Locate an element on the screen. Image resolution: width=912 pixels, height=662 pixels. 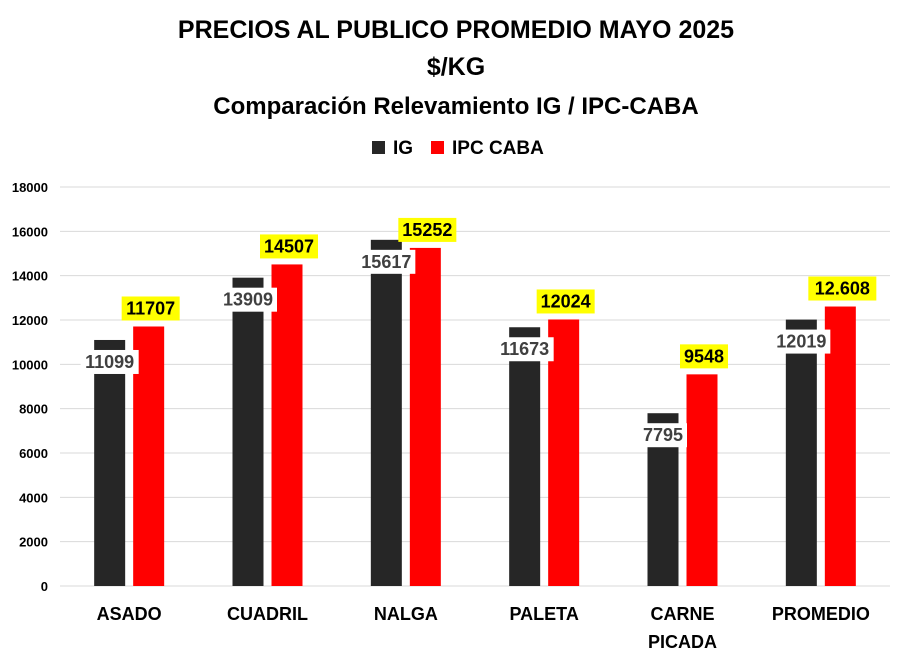
data-label-ig: 11099 is located at coordinates (109, 362).